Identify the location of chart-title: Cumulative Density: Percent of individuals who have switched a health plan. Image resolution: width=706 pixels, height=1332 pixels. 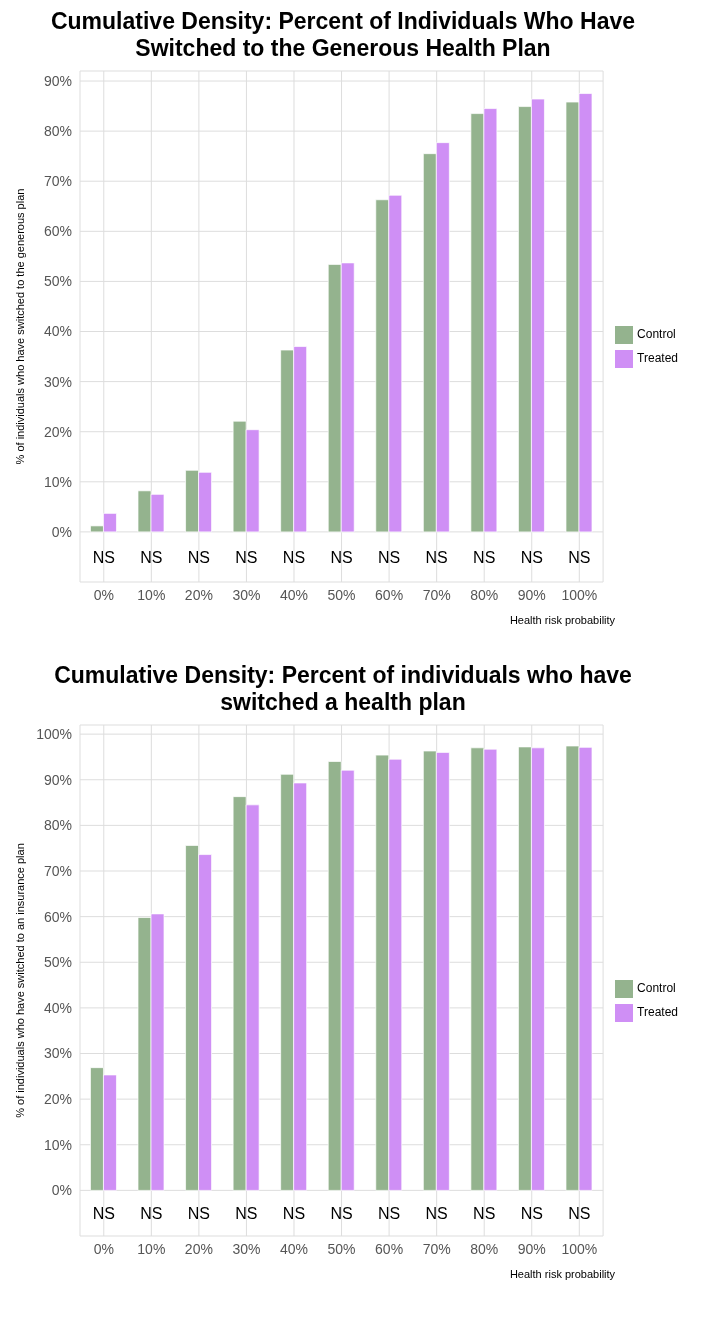
(343, 689).